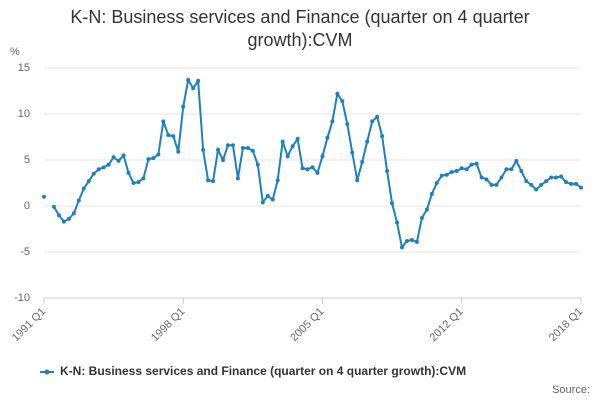 This screenshot has height=400, width=600. Describe the element at coordinates (447, 325) in the screenshot. I see `x-tick-label: 2012 Q1` at that location.